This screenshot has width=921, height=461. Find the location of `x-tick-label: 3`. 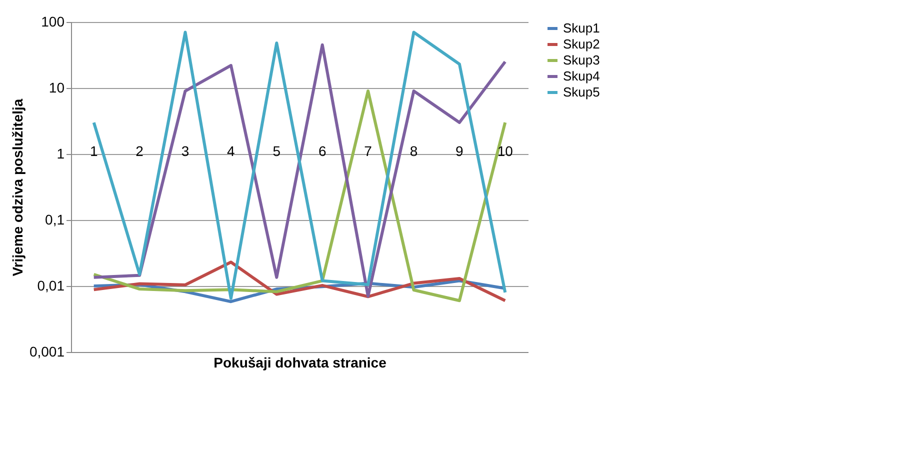

x-tick-label: 3 is located at coordinates (185, 151).